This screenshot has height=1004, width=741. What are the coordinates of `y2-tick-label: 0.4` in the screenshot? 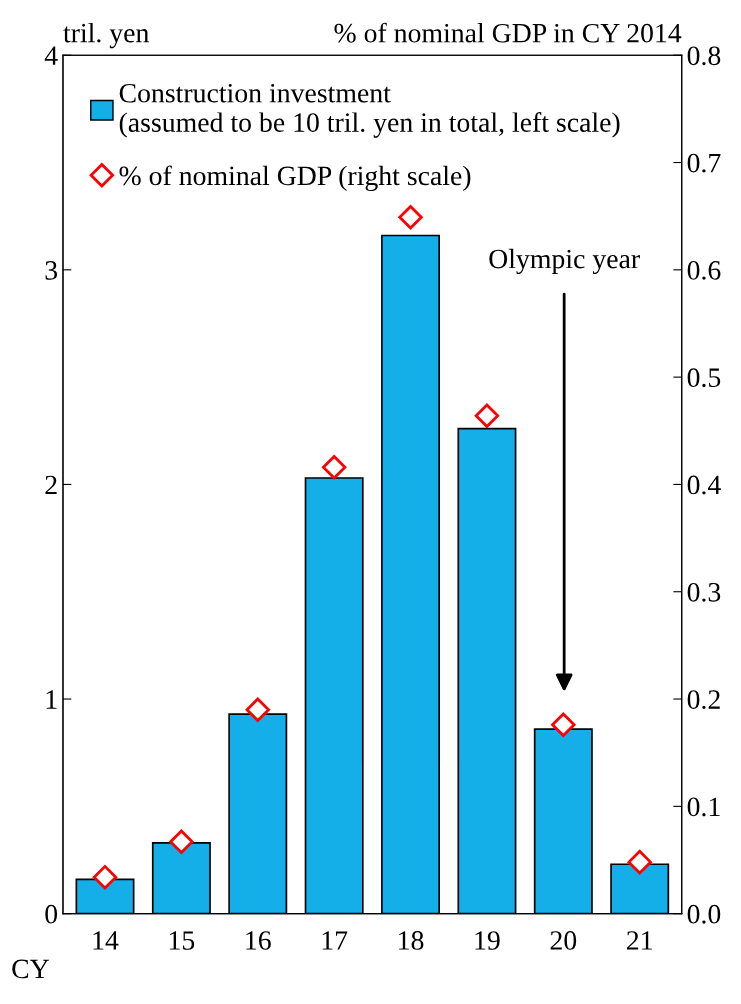 It's located at (704, 485).